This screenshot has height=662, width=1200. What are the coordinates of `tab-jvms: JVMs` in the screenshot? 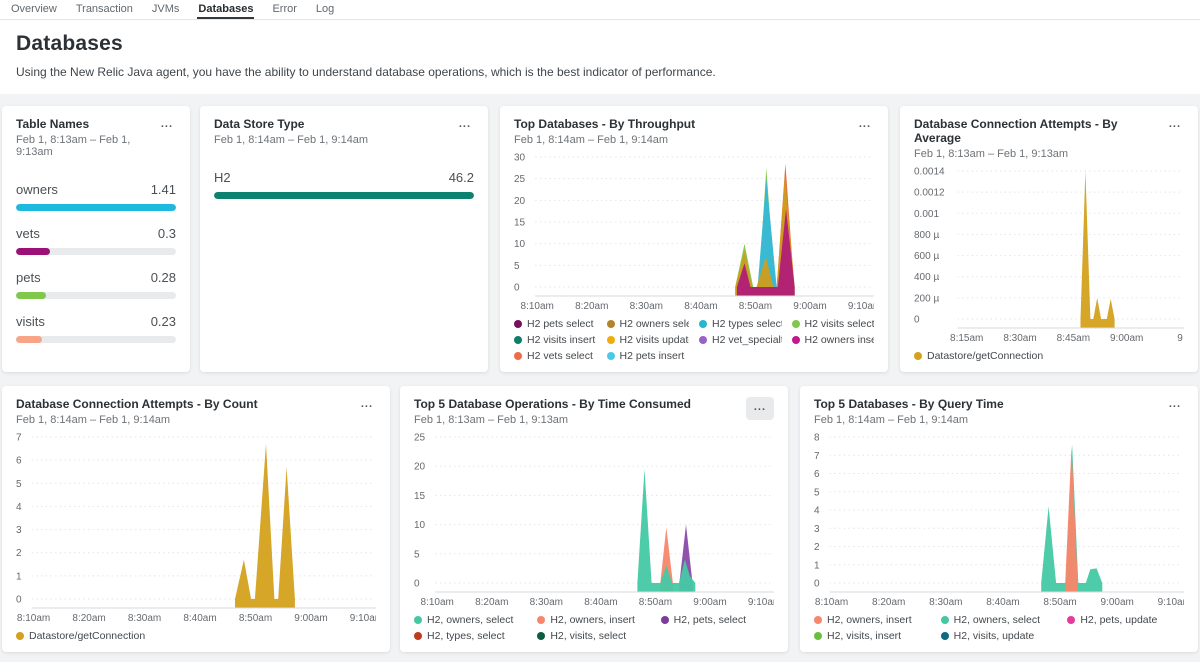 It's located at (165, 8).